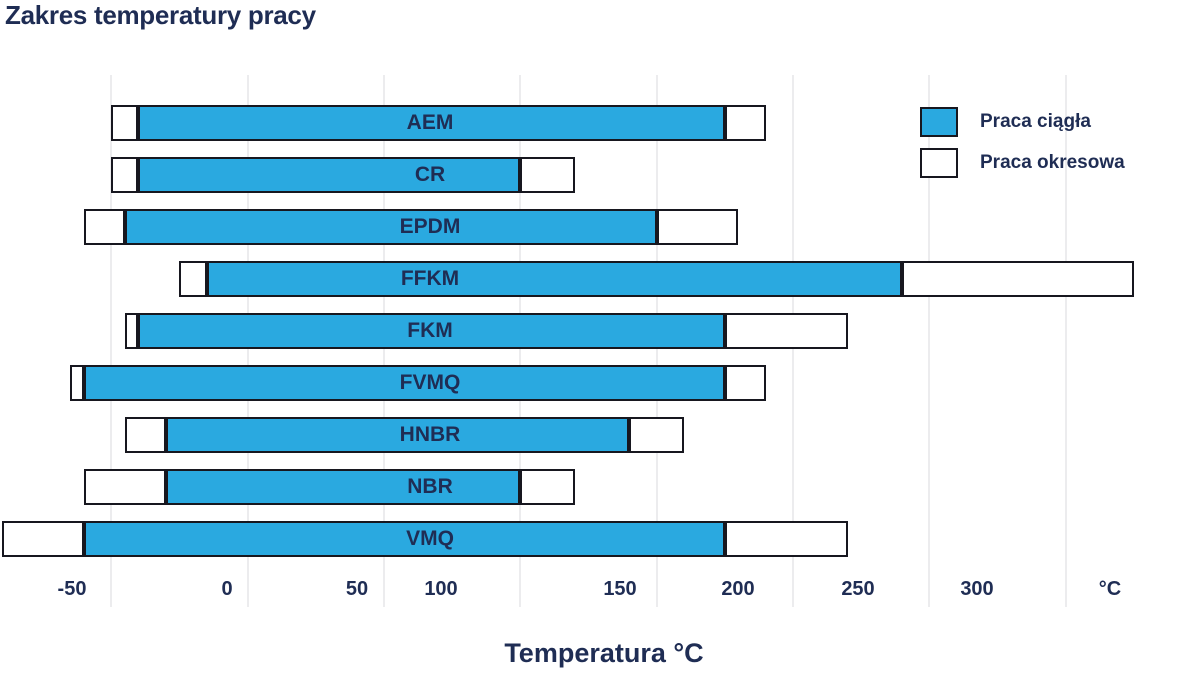  What do you see at coordinates (1110, 589) in the screenshot?
I see `x-axis-unit-label: °C` at bounding box center [1110, 589].